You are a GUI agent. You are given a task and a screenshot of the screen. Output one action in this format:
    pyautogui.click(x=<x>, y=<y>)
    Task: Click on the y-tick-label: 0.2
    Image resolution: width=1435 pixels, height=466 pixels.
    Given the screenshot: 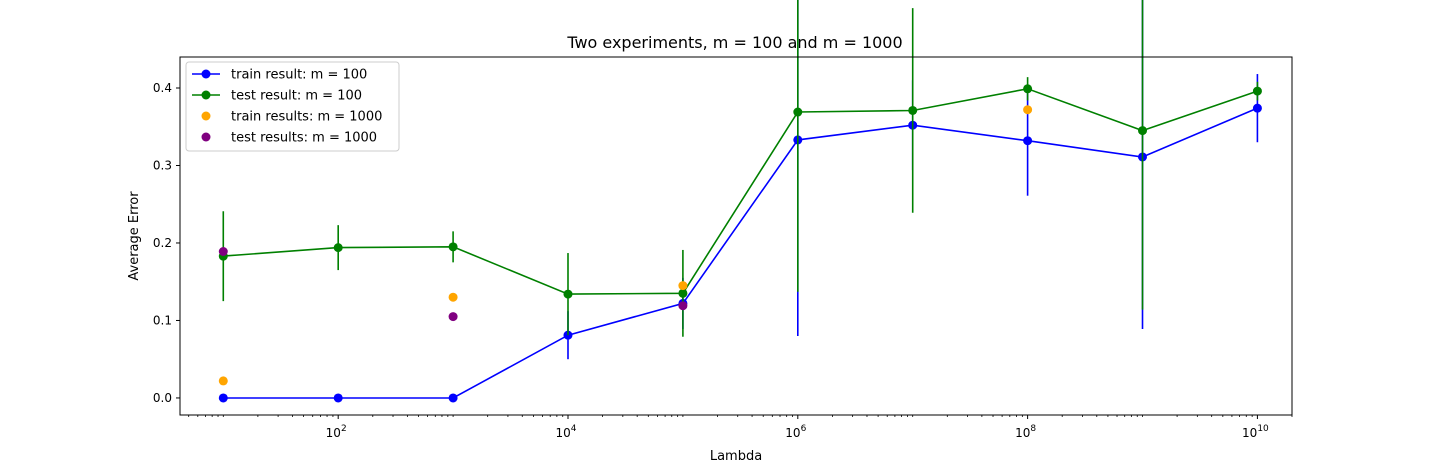 What is the action you would take?
    pyautogui.click(x=162, y=243)
    